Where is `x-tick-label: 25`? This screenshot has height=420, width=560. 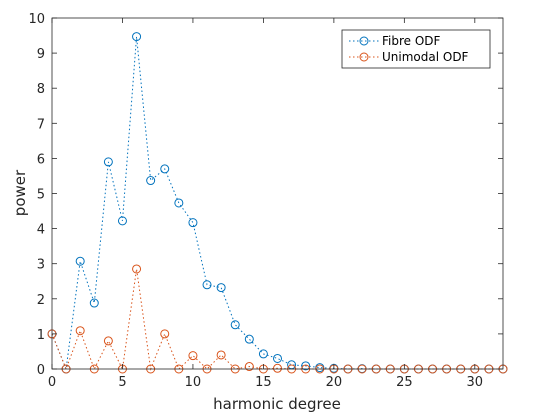 x-tick-label: 25 is located at coordinates (404, 382).